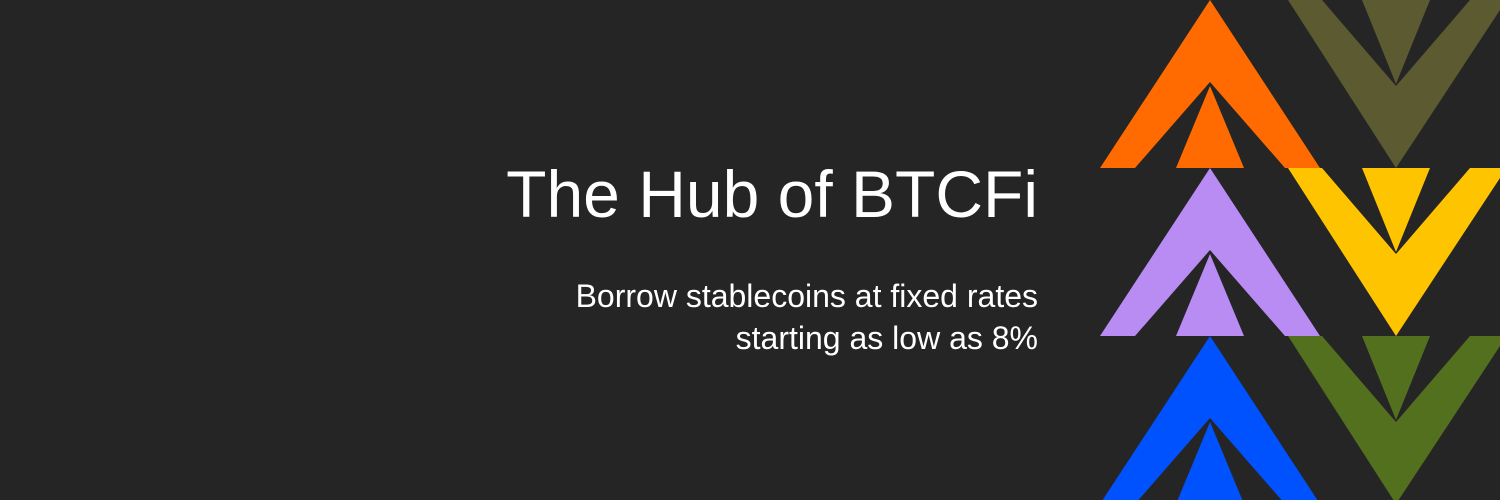 The image size is (1500, 500). I want to click on subtitle-line-2: starting as low as 8%, so click(886, 338).